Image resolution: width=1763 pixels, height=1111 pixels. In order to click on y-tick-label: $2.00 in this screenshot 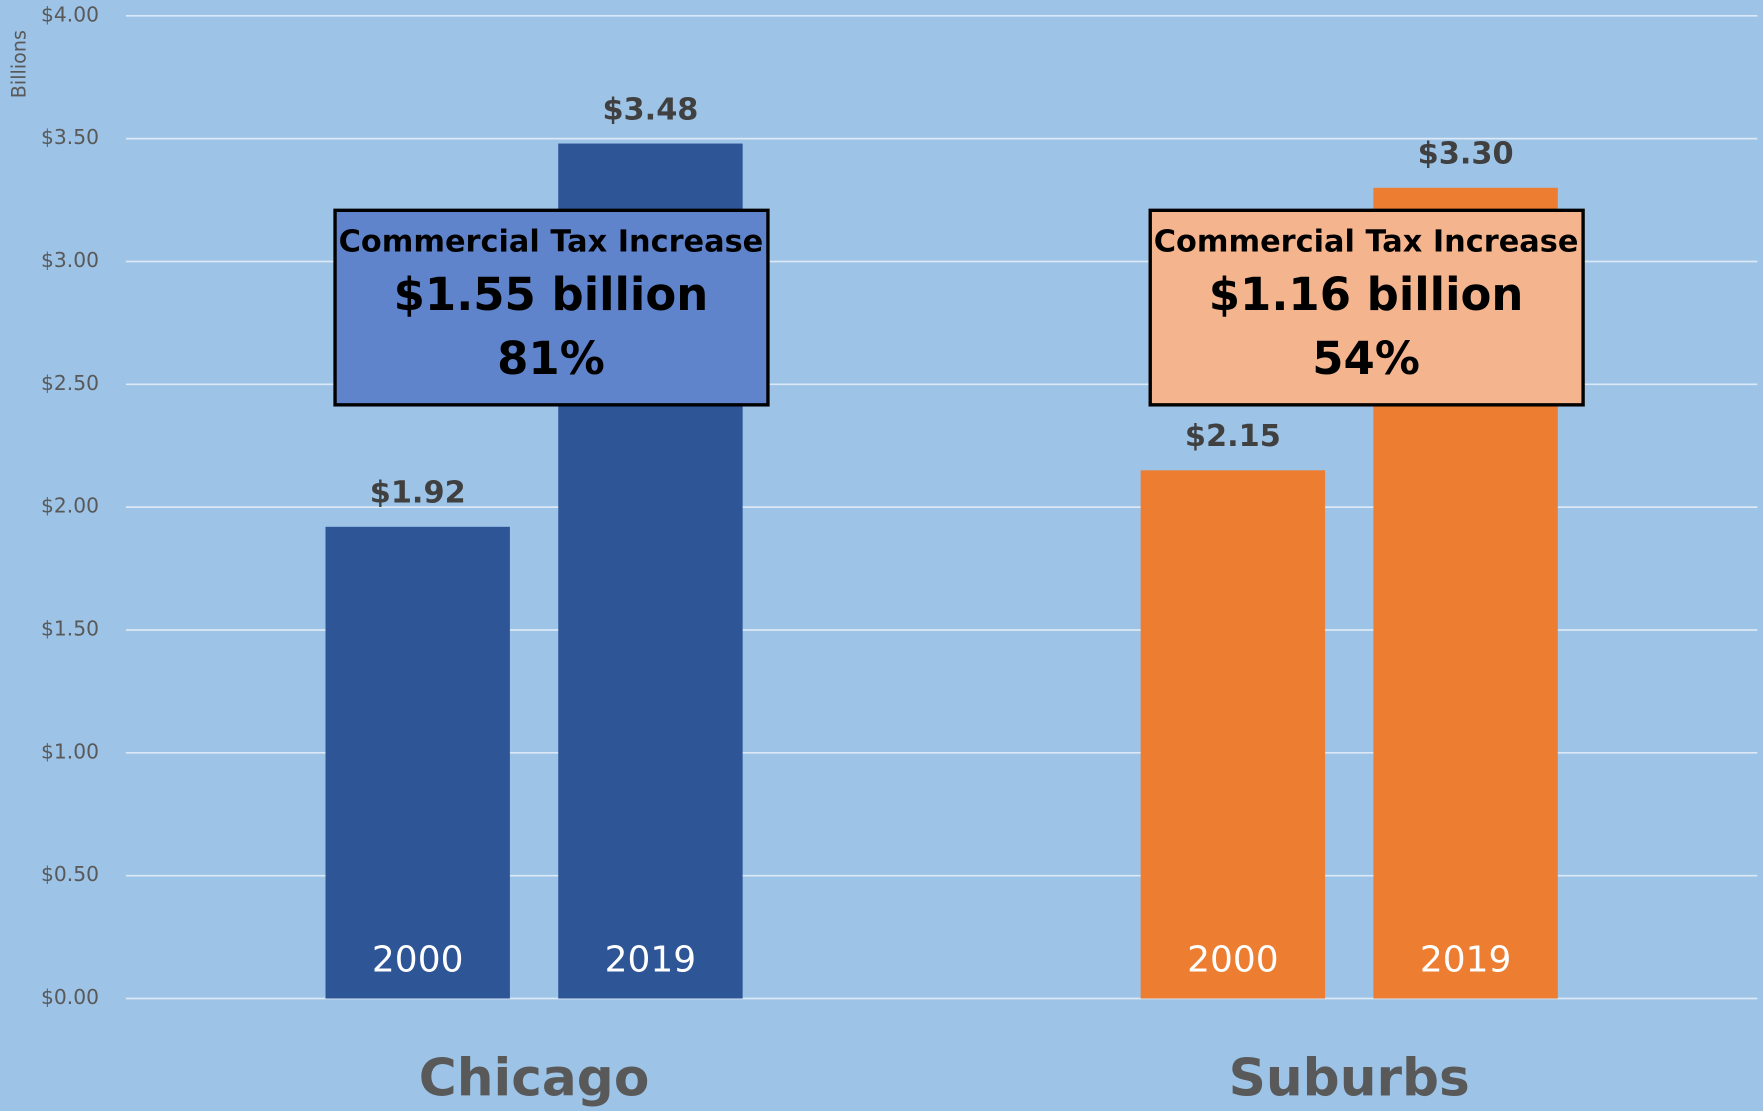, I will do `click(70, 506)`.